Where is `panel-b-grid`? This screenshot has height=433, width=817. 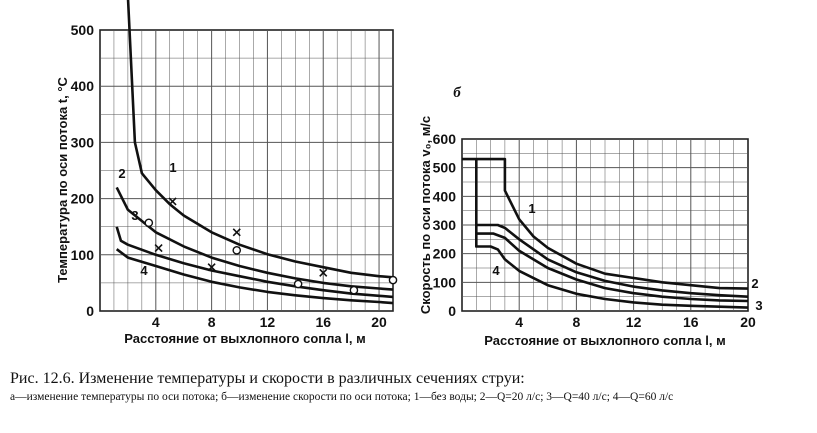 panel-b-grid is located at coordinates (605, 225).